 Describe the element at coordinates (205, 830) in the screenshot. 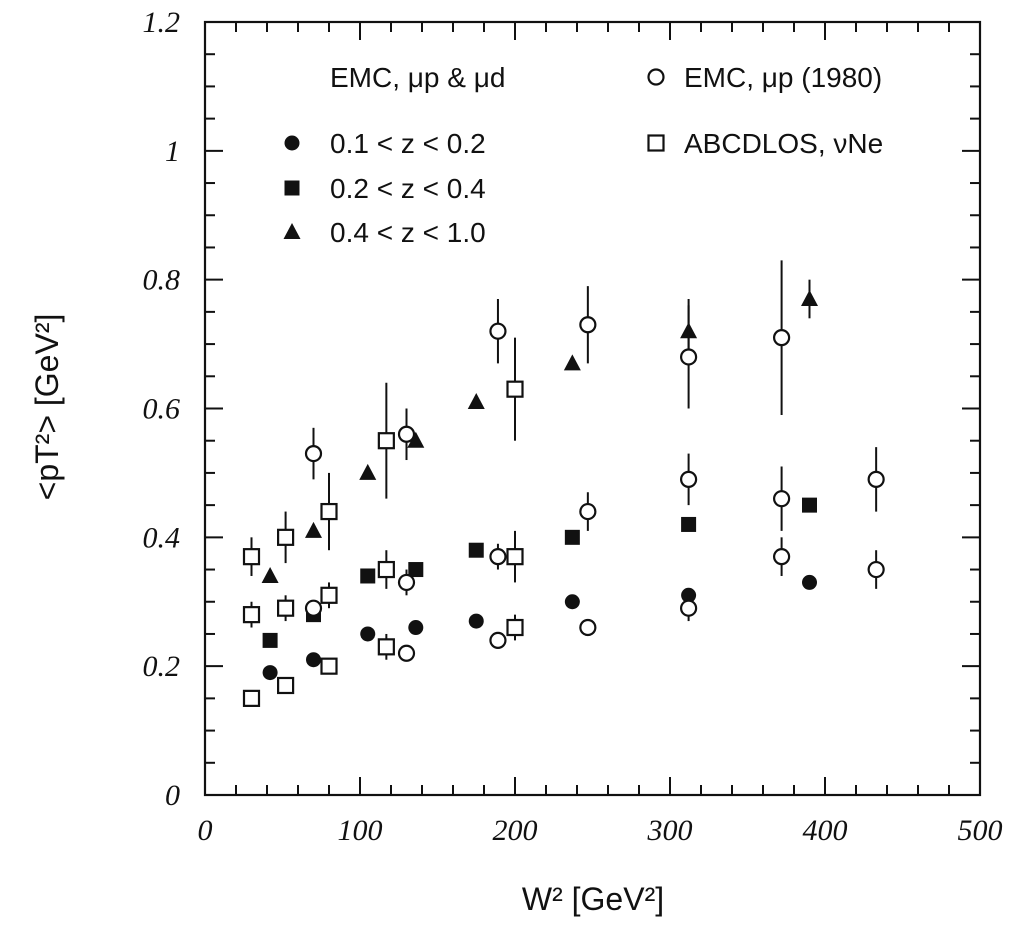

I see `x-tick-label: 0` at that location.